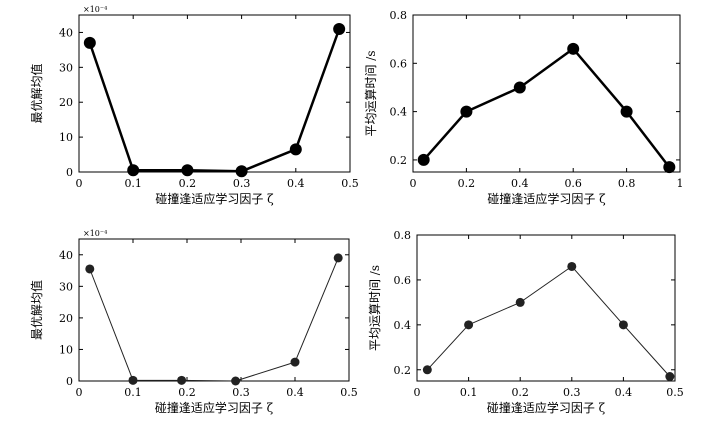  Describe the element at coordinates (573, 183) in the screenshot. I see `x-tick-label: 0.6` at that location.